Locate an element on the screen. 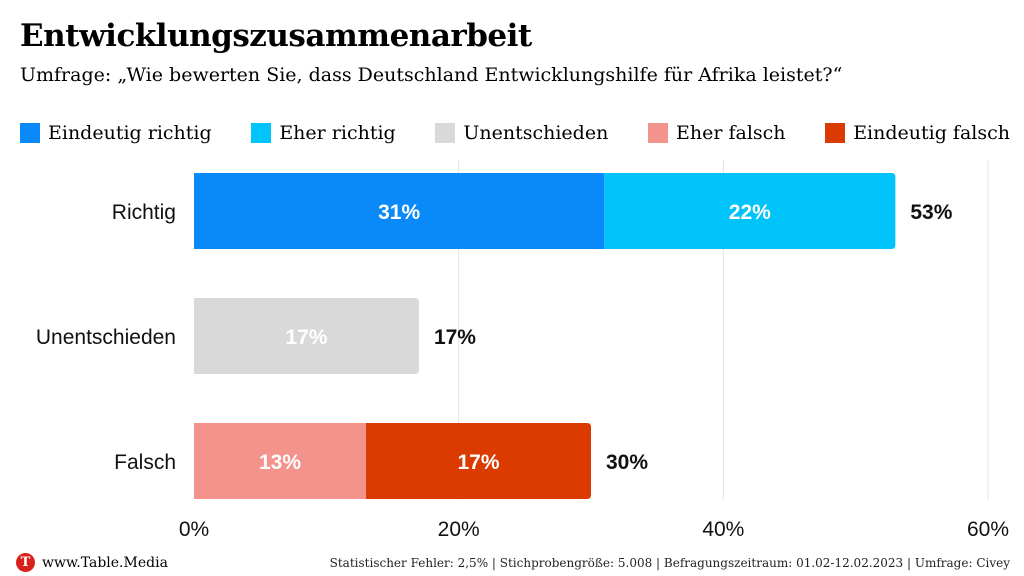 The width and height of the screenshot is (1024, 576). legend-item-eindeutig-richtig: Eindeutig richtig is located at coordinates (116, 133).